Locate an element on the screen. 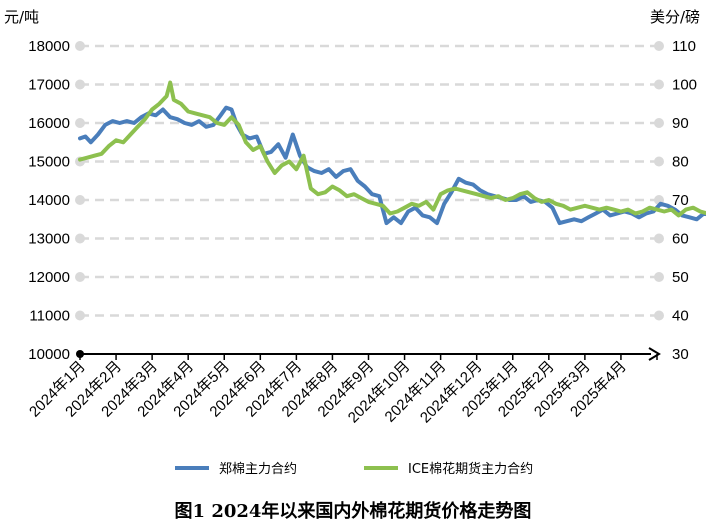 The width and height of the screenshot is (706, 526). left-tick-label-16000: 16000 is located at coordinates (49, 123).